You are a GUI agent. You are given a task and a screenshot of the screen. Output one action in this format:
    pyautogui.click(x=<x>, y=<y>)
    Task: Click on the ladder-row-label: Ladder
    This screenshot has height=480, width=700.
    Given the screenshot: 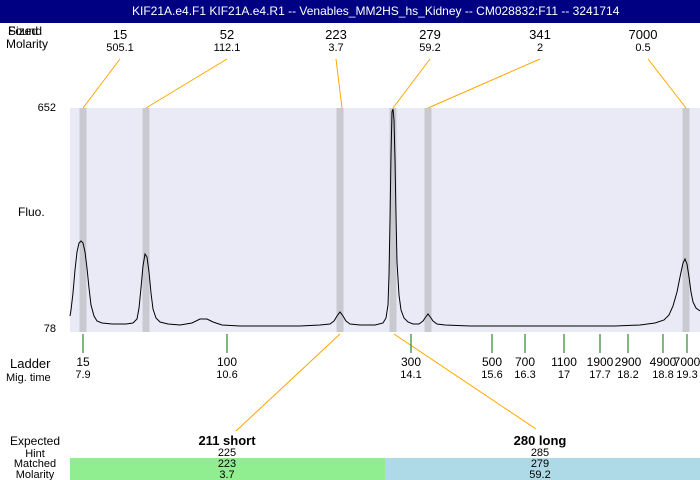 What is the action you would take?
    pyautogui.click(x=30, y=363)
    